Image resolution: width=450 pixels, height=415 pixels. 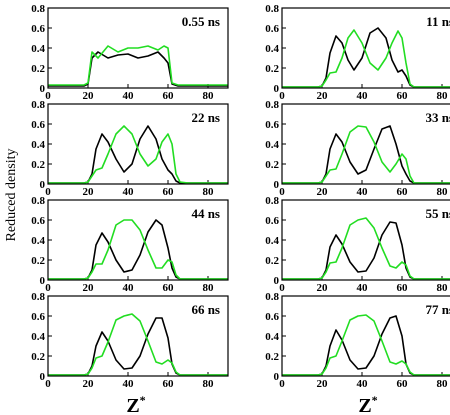 I want to click on panel-1: 0 20 40 60 80 0 0.2 0.4 0.6 0.8 0.55 ns, so click(x=130, y=52).